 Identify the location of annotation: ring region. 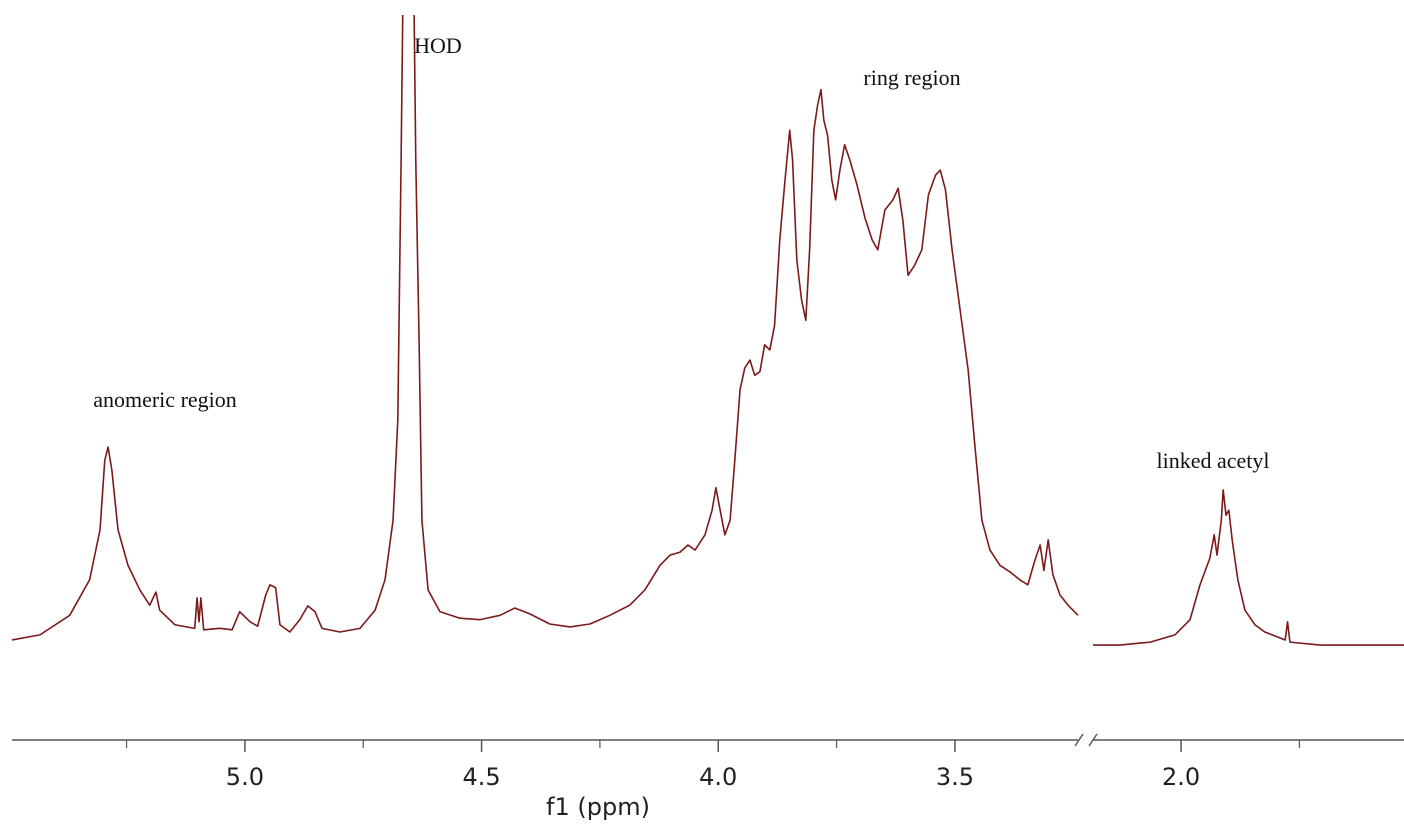
(911, 77).